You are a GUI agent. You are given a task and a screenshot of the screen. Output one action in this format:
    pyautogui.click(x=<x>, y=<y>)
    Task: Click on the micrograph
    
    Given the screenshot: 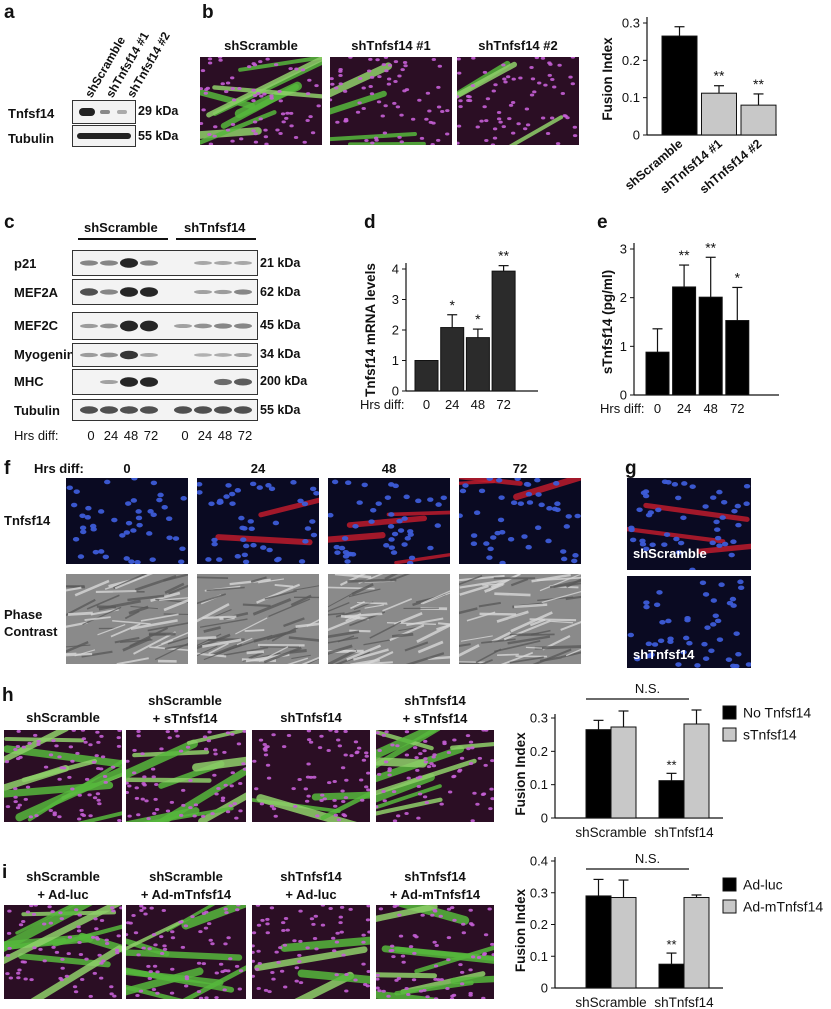 What is the action you would take?
    pyautogui.click(x=391, y=101)
    